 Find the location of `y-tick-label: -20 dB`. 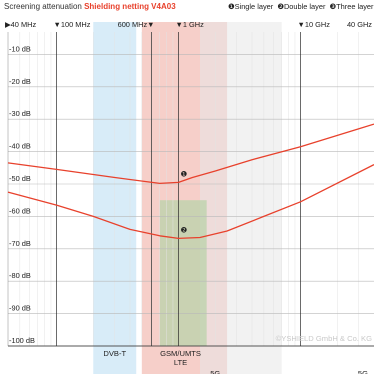

y-tick-label: -20 dB is located at coordinates (20, 81).